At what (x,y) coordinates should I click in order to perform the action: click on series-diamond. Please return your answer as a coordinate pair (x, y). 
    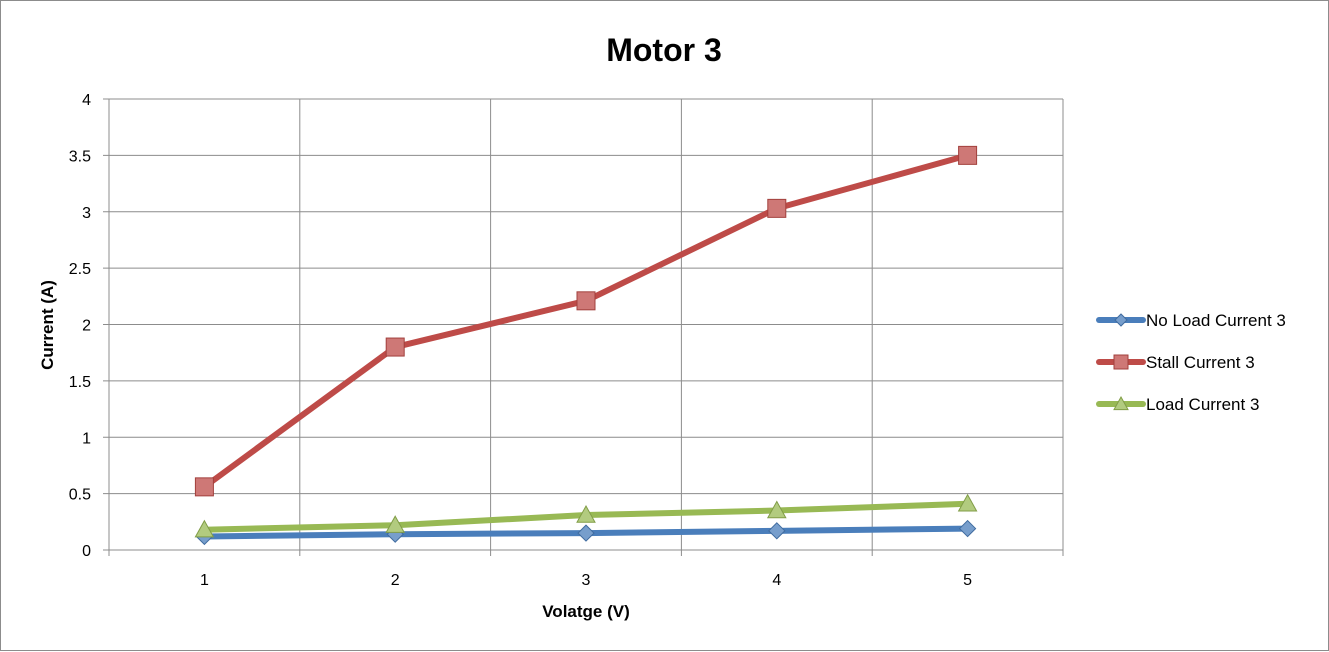
    Looking at the image, I should click on (586, 532).